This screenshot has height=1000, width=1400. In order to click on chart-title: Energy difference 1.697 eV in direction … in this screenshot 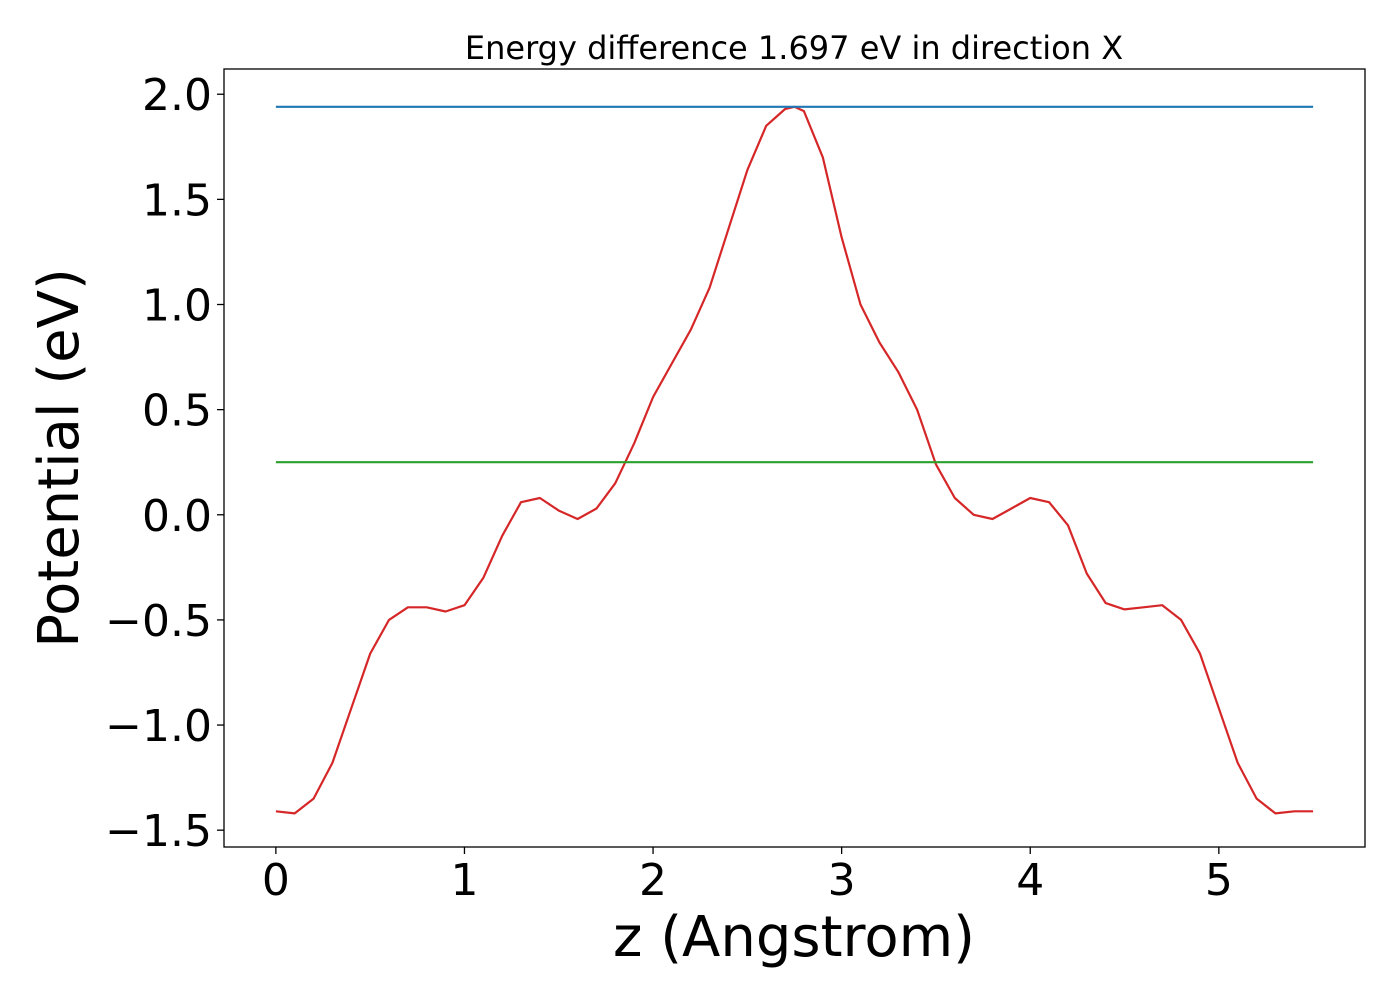, I will do `click(794, 48)`.